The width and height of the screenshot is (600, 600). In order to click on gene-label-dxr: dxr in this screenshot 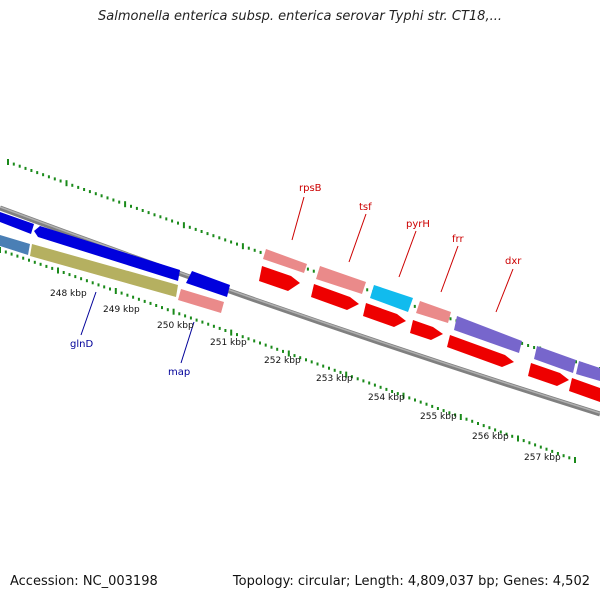, I will do `click(513, 261)`.